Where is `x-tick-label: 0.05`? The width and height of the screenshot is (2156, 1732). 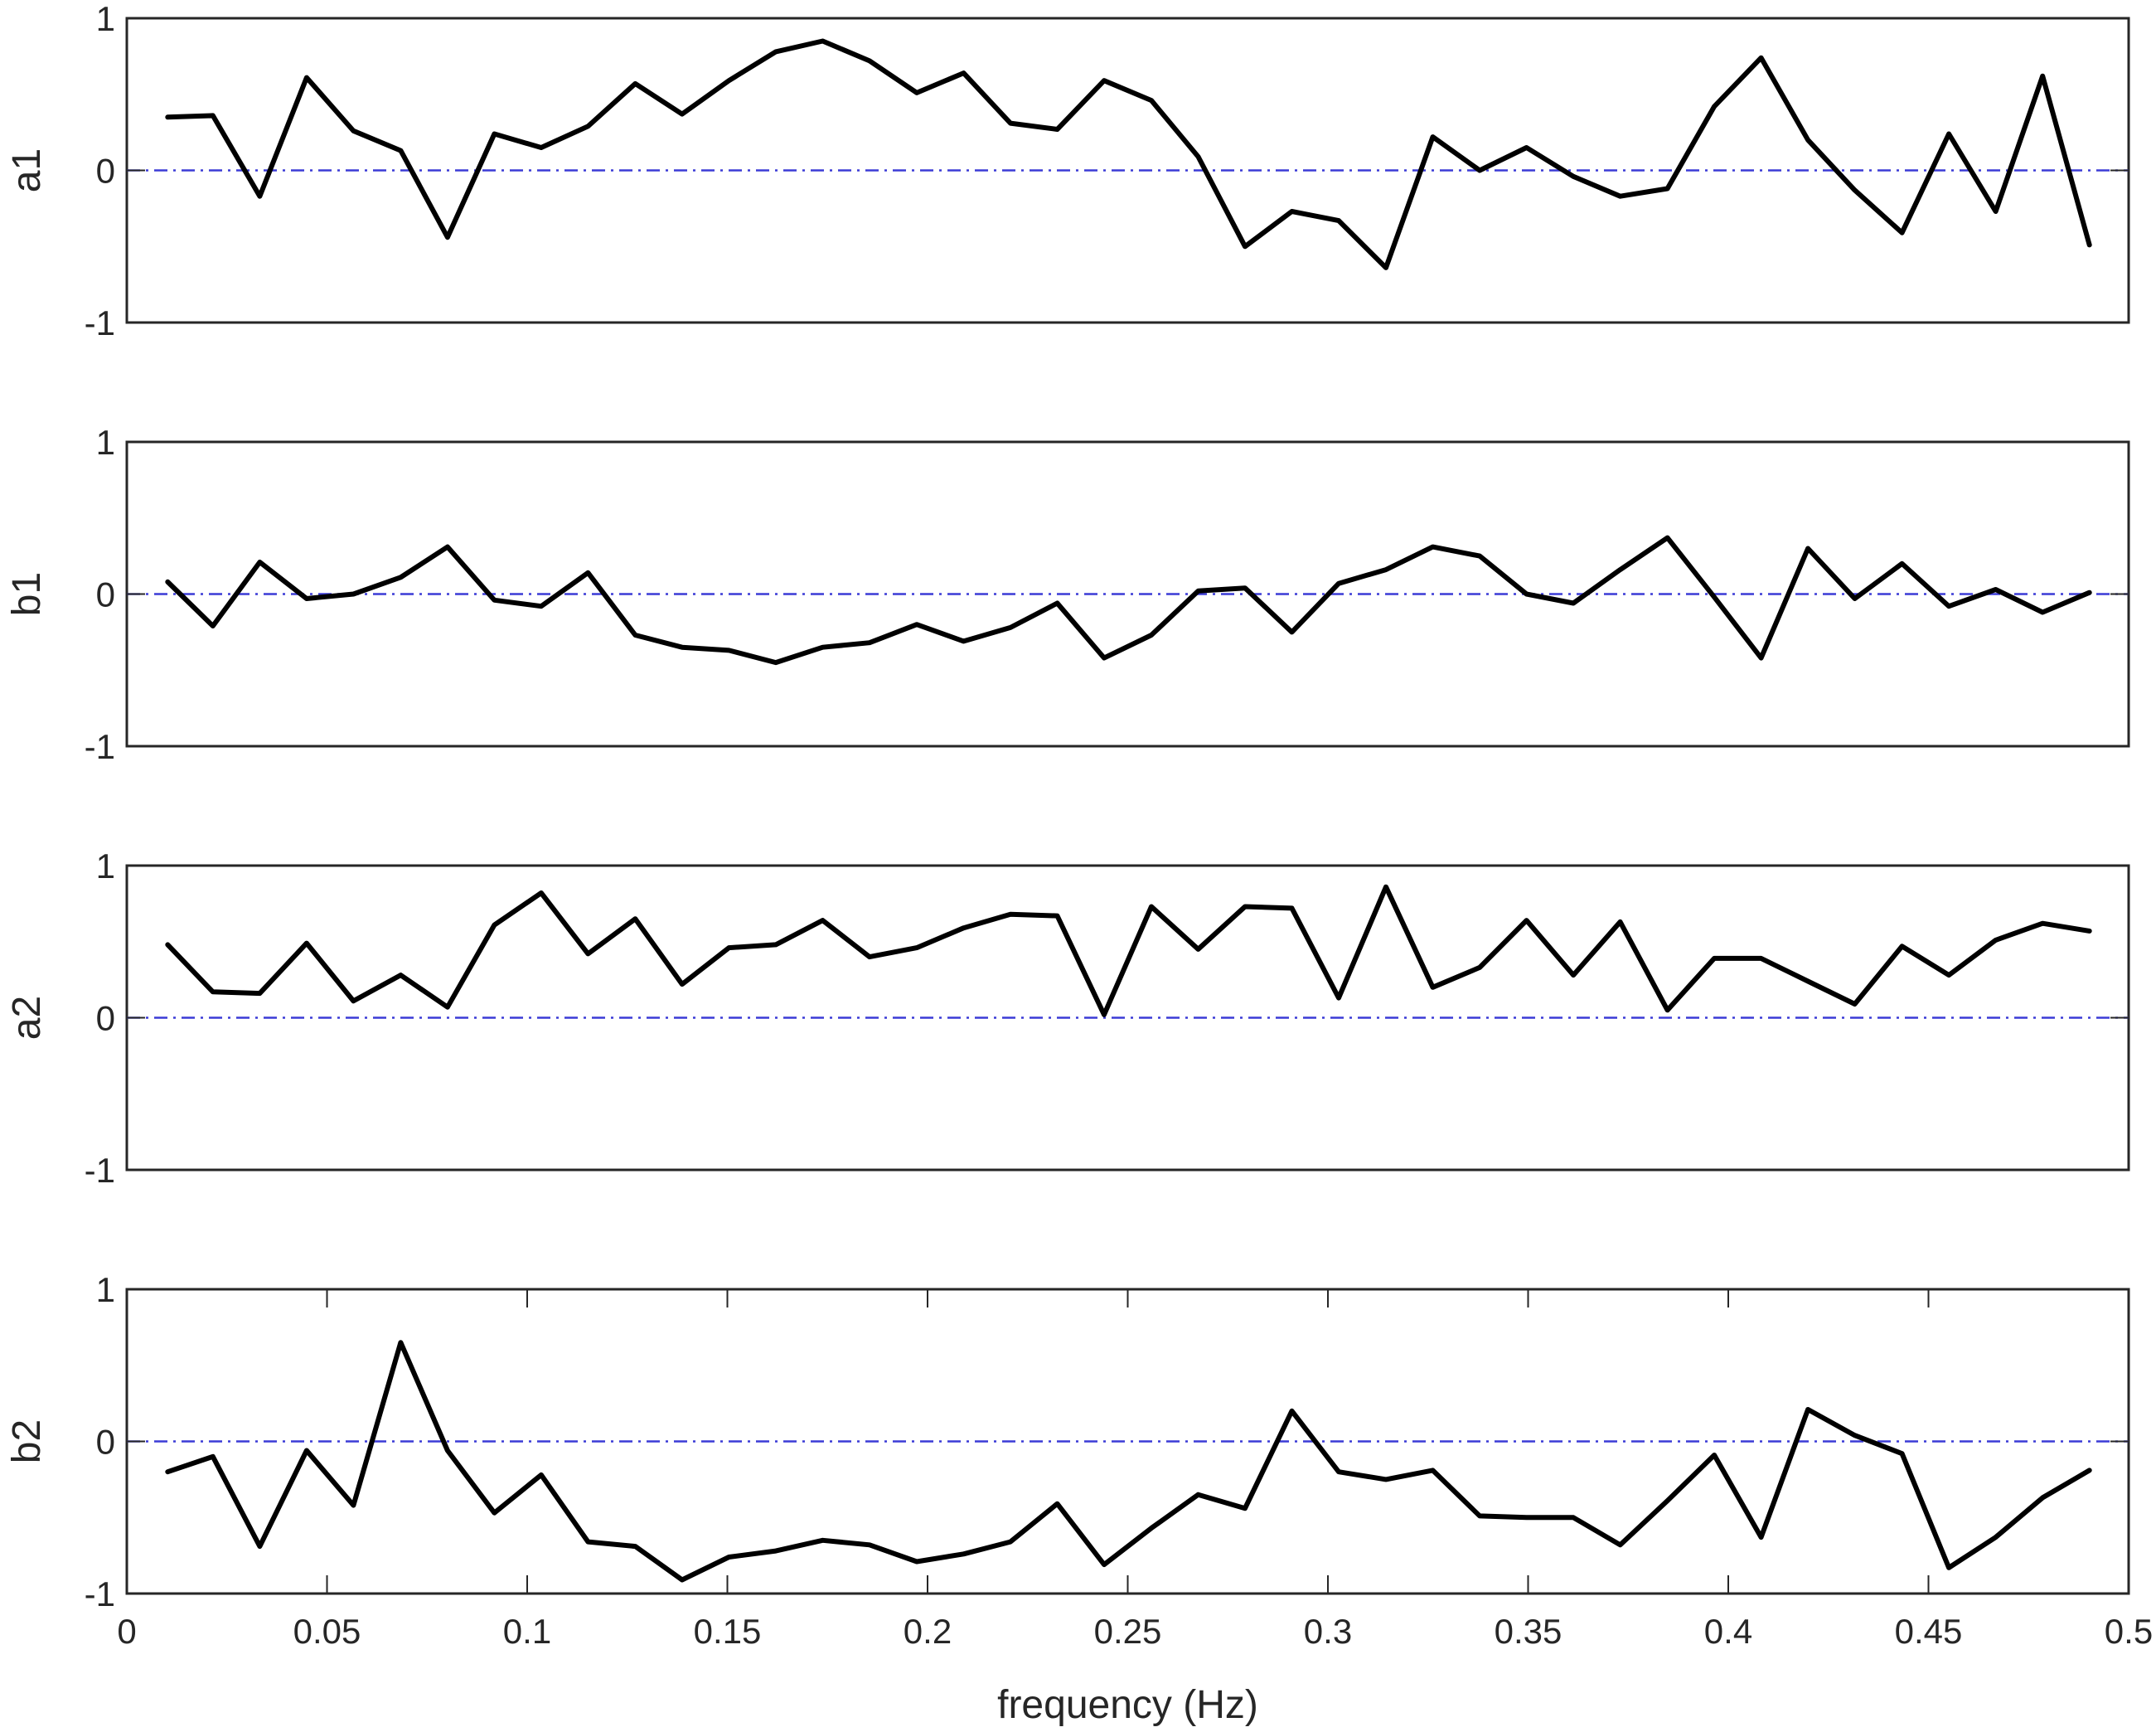
x-tick-label: 0.05 is located at coordinates (327, 1631).